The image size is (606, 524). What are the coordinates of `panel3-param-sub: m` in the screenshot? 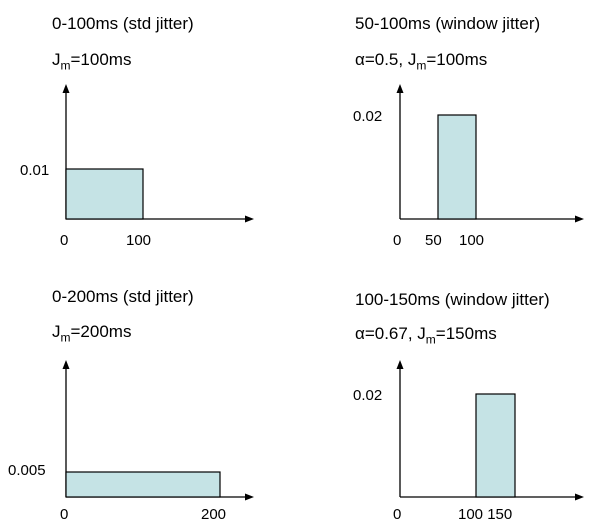 It's located at (65, 337).